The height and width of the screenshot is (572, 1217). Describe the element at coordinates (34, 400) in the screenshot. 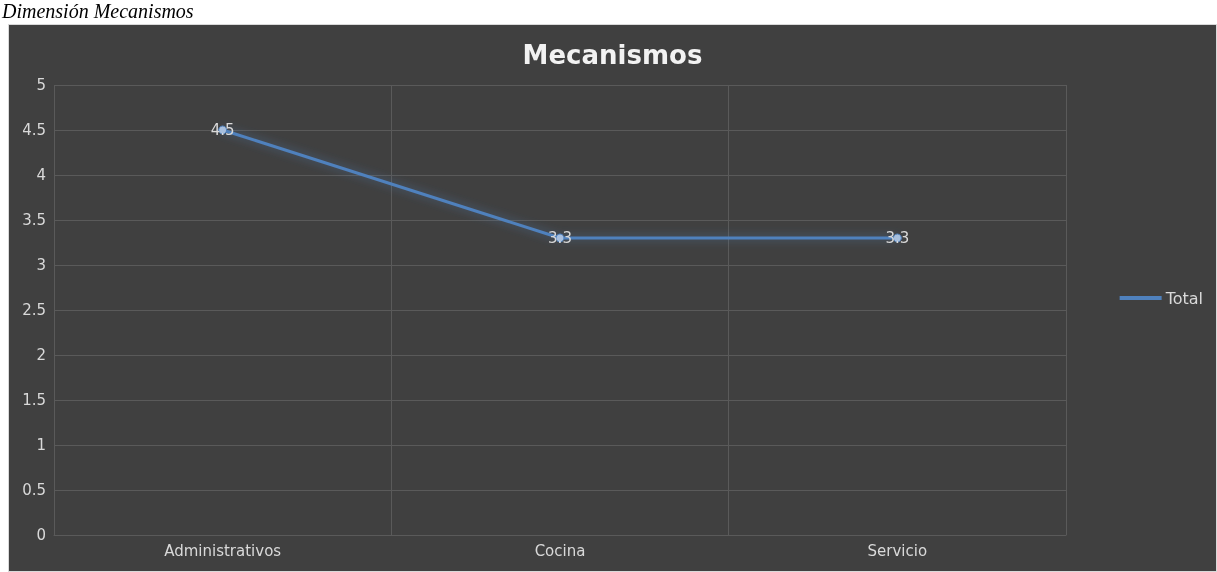

I see `y-tick-label: 1.5` at that location.